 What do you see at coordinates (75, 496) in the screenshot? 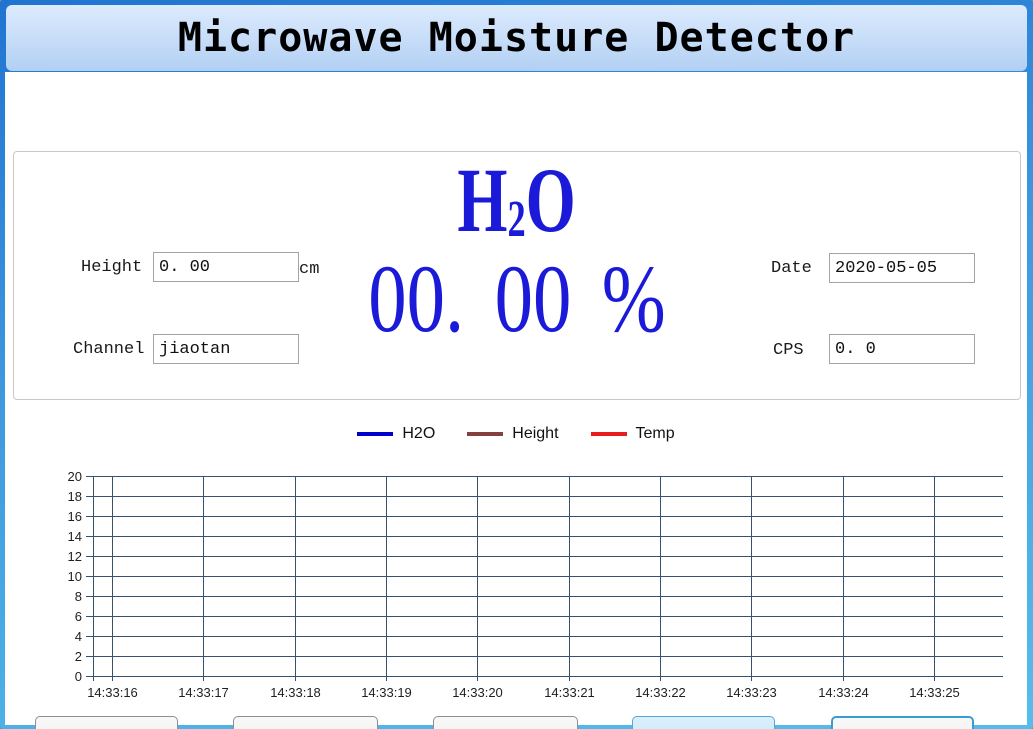
I see `y-tick-label: 18` at bounding box center [75, 496].